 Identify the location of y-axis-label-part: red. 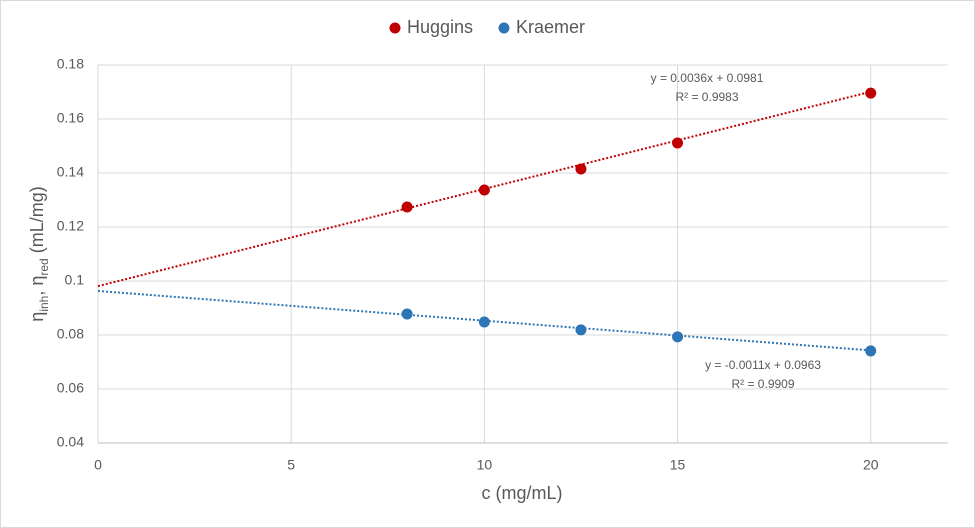
(44, 266).